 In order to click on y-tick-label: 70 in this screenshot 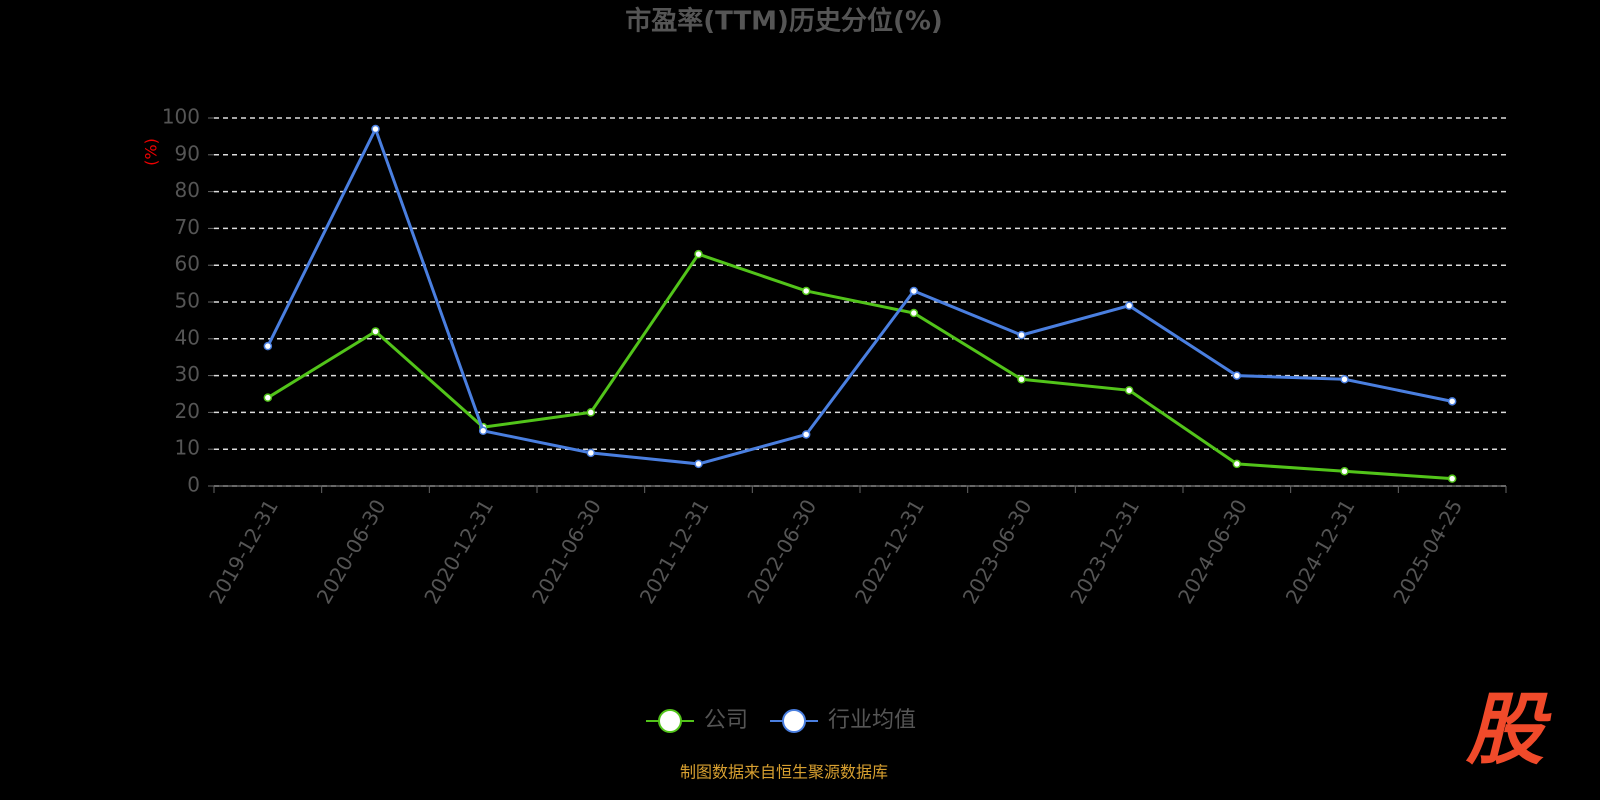, I will do `click(187, 227)`.